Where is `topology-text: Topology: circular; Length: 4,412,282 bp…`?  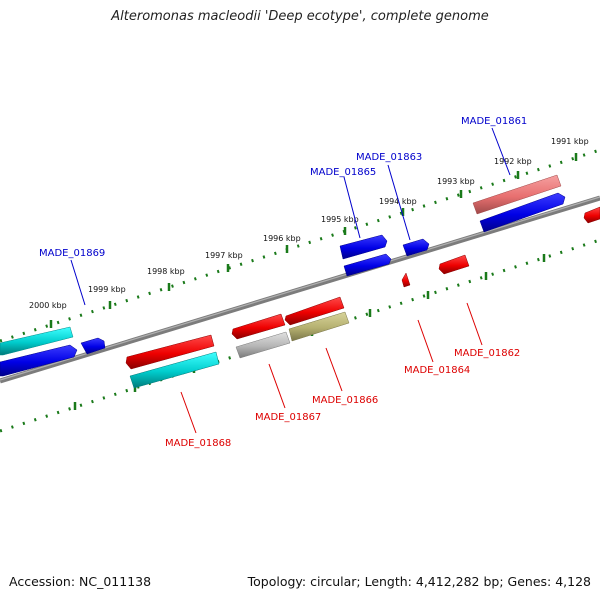
topology-text: Topology: circular; Length: 4,412,282 bp… is located at coordinates (419, 581).